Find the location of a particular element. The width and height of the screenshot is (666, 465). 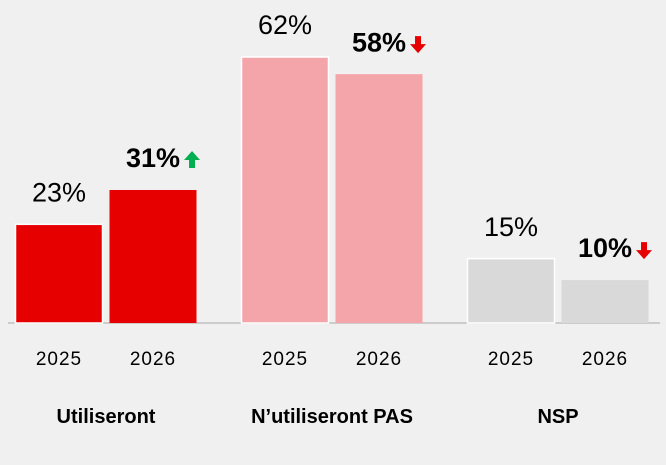

group-label: N’utiliseront PAS is located at coordinates (332, 417).